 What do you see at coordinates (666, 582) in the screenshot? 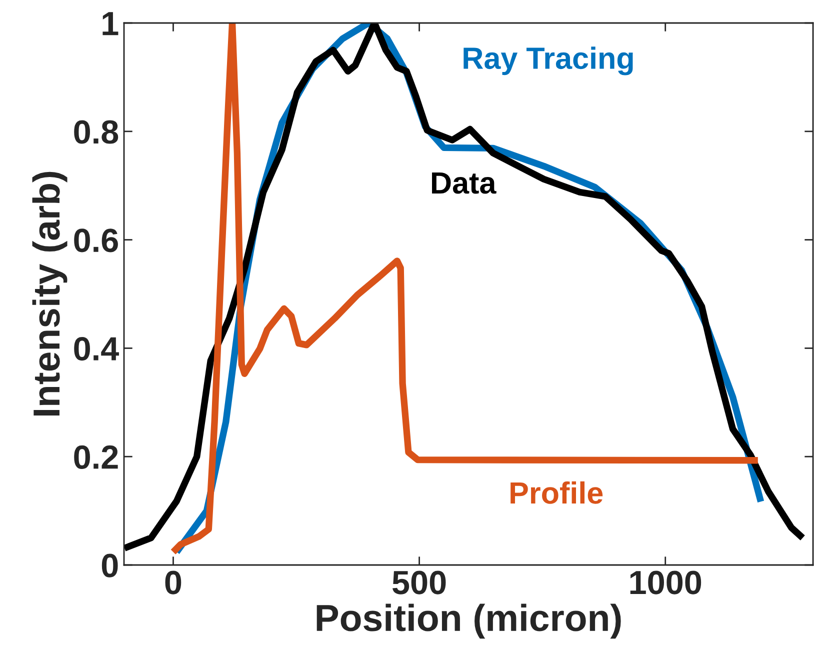
I see `x-tick-label: 1000` at bounding box center [666, 582].